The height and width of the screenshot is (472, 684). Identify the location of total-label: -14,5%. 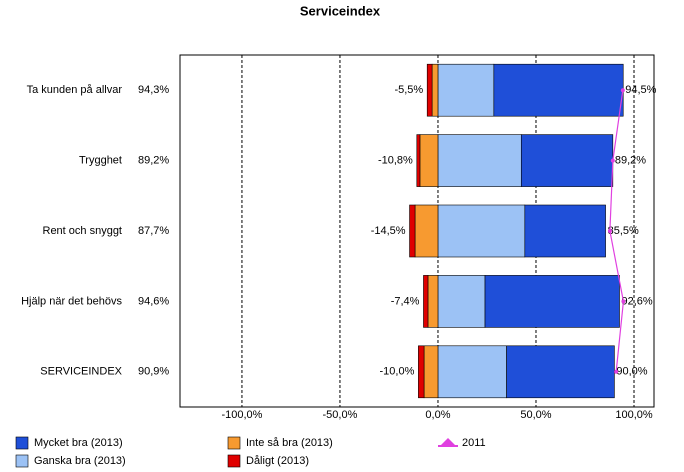
(388, 231).